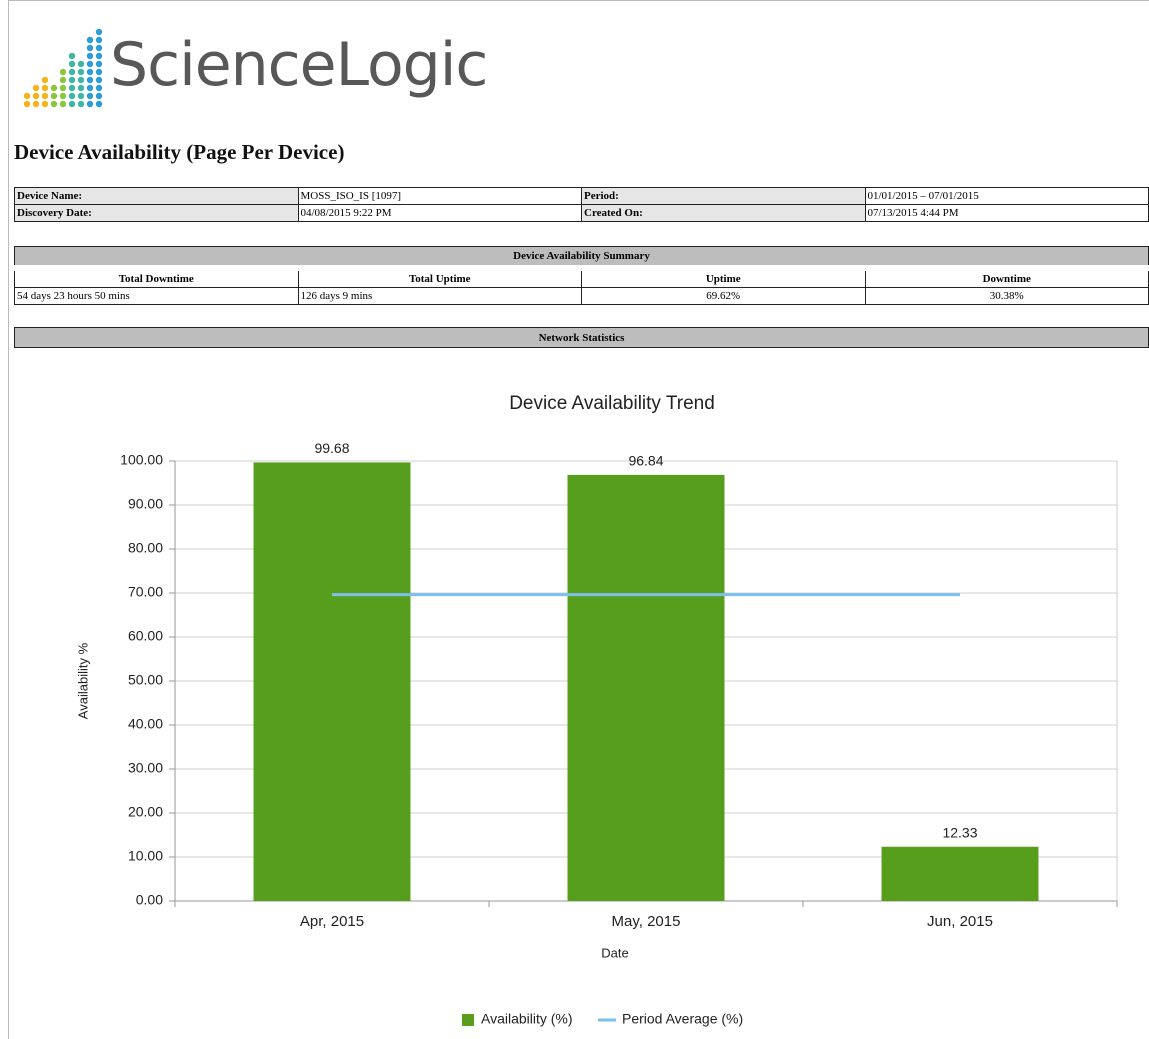 The width and height of the screenshot is (1149, 1039). Describe the element at coordinates (527, 1019) in the screenshot. I see `legend-label: Availability (%)` at that location.